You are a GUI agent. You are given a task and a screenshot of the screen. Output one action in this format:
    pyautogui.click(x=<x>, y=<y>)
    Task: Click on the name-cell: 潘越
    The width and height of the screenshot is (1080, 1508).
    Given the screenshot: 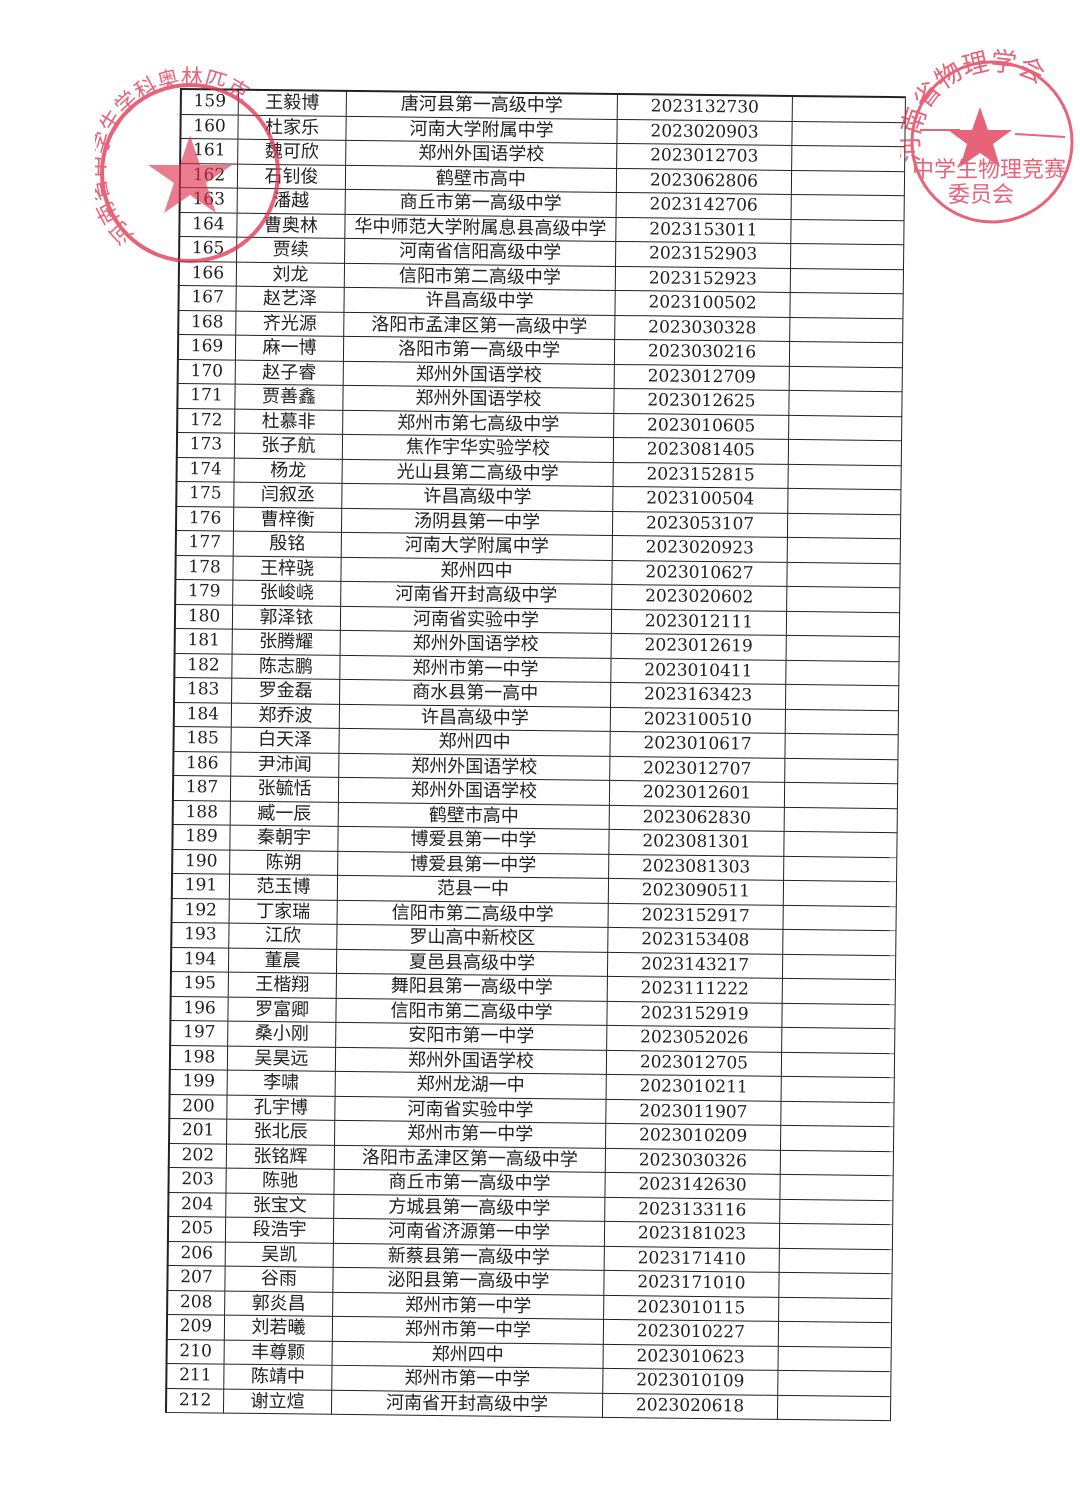 What is the action you would take?
    pyautogui.click(x=291, y=201)
    